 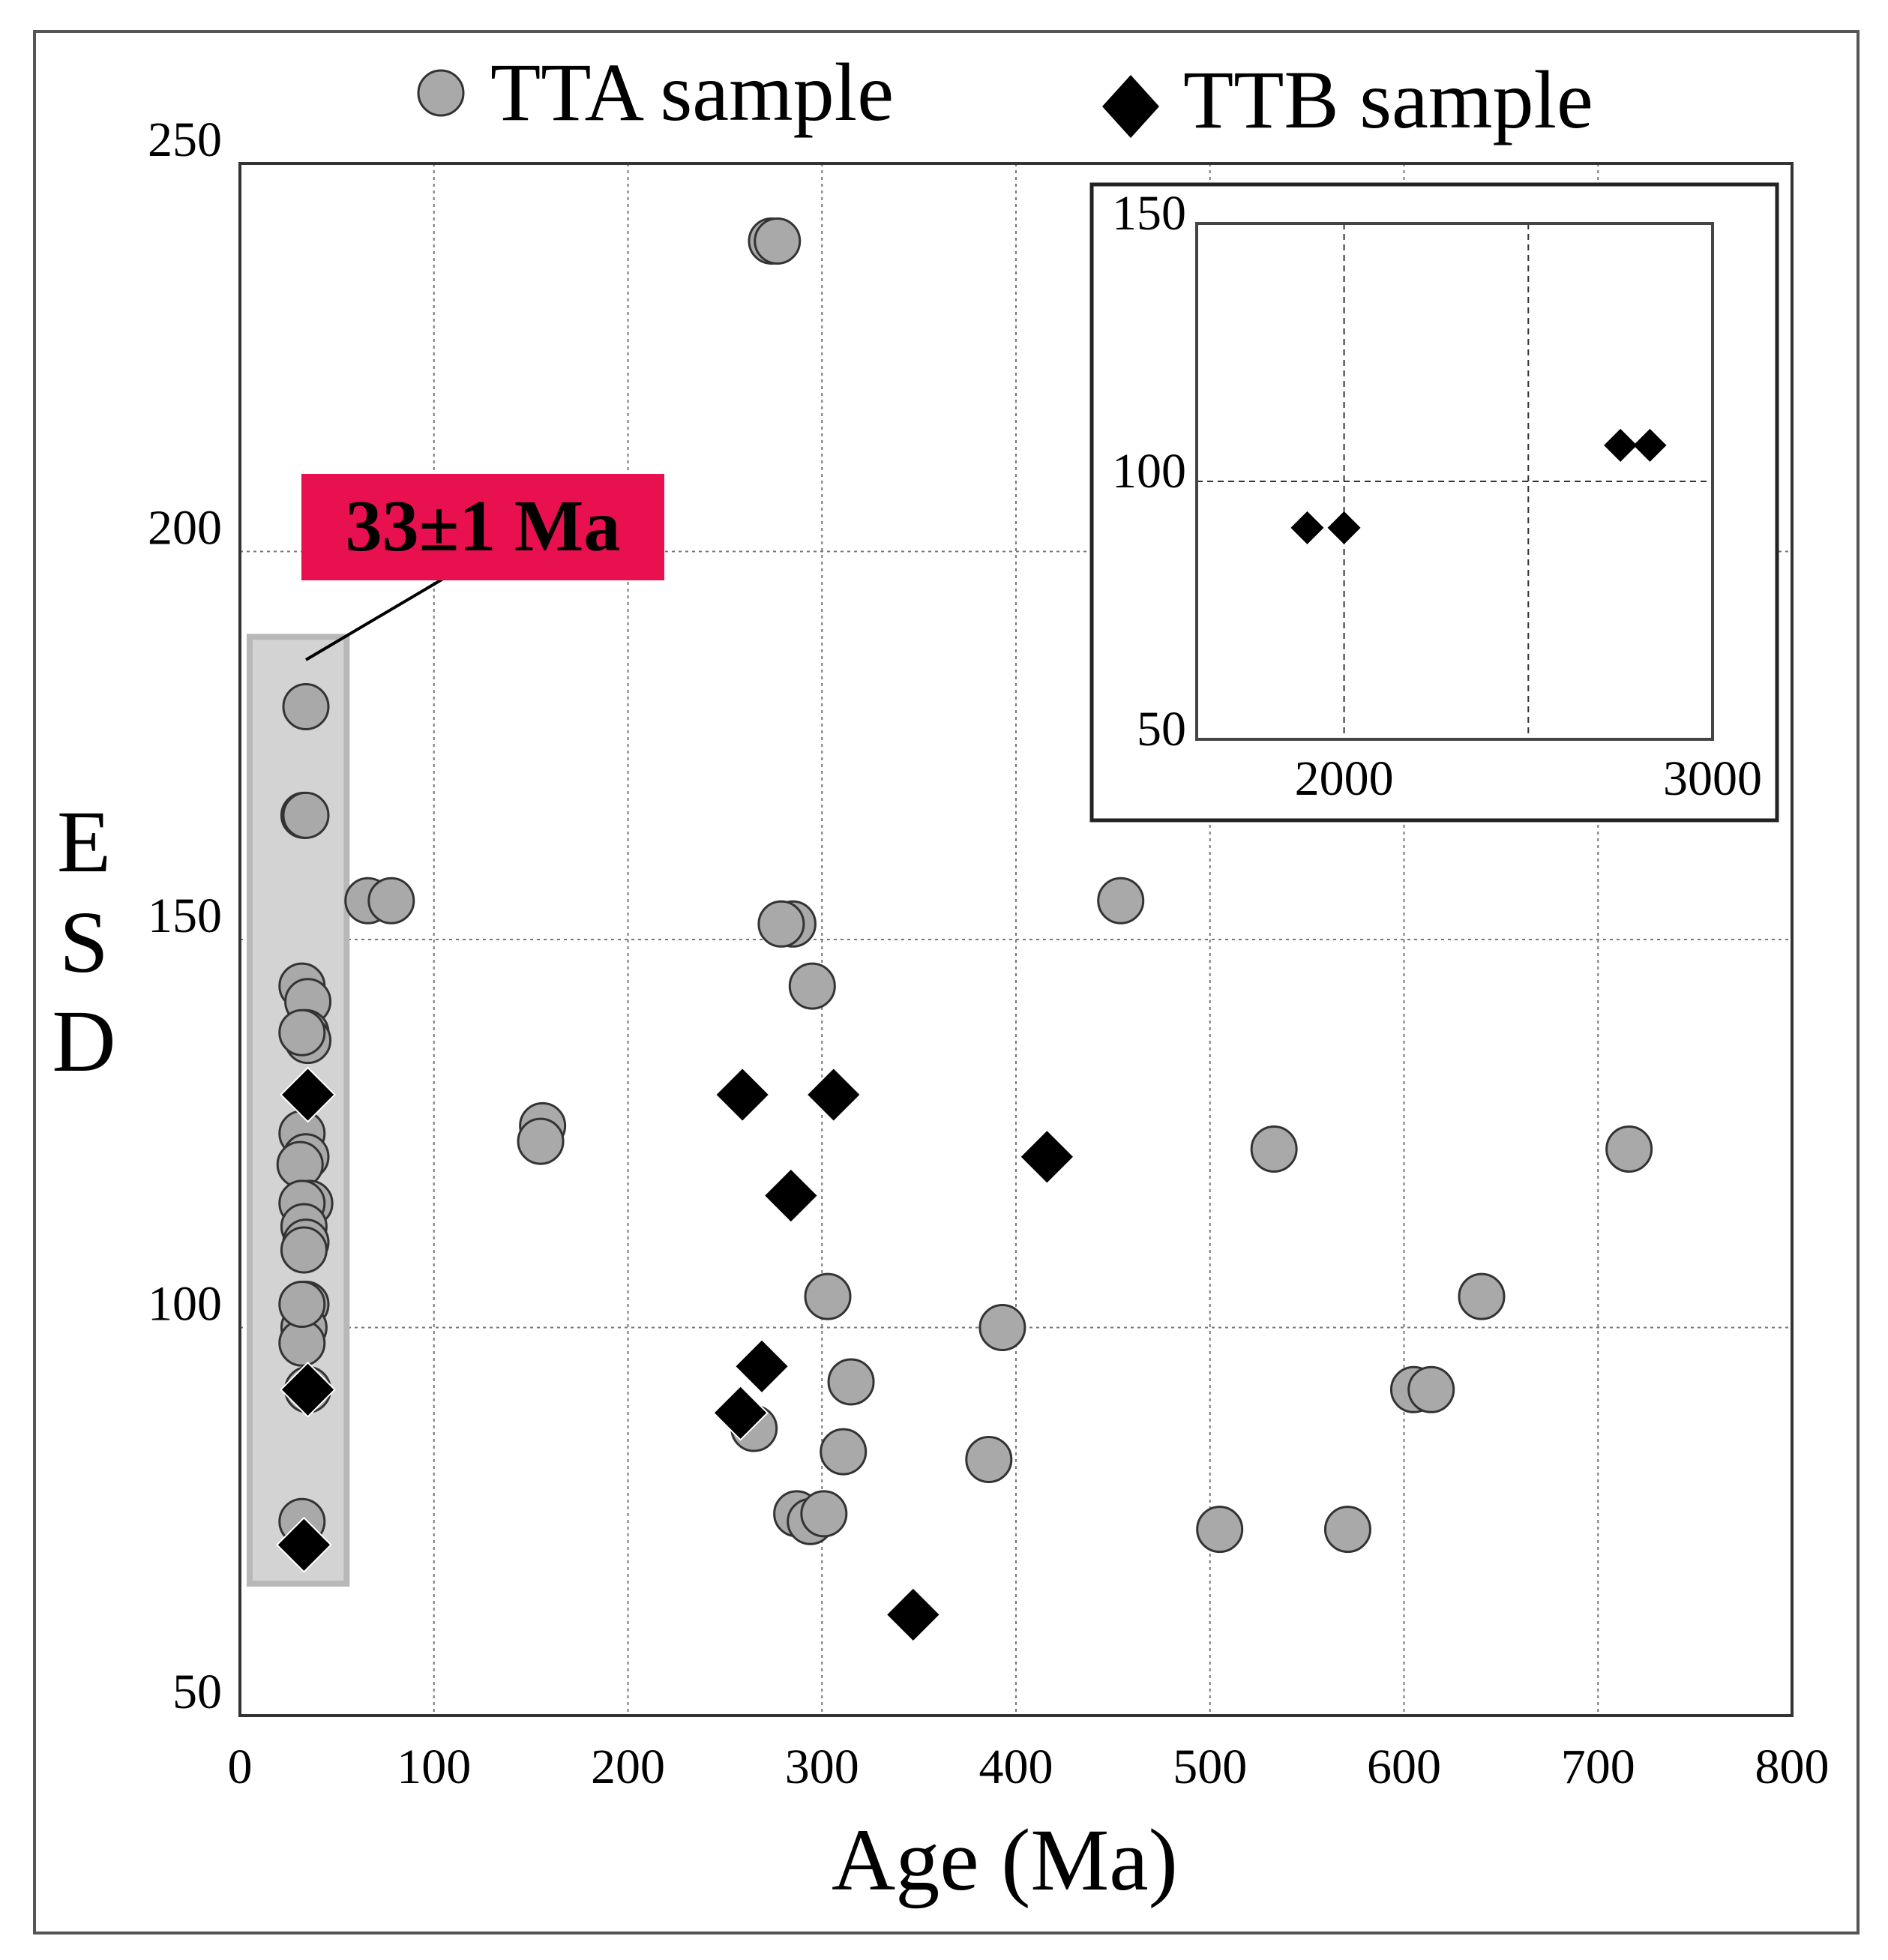 I want to click on inset-y-tick-label-50: 50, so click(x=1161, y=729).